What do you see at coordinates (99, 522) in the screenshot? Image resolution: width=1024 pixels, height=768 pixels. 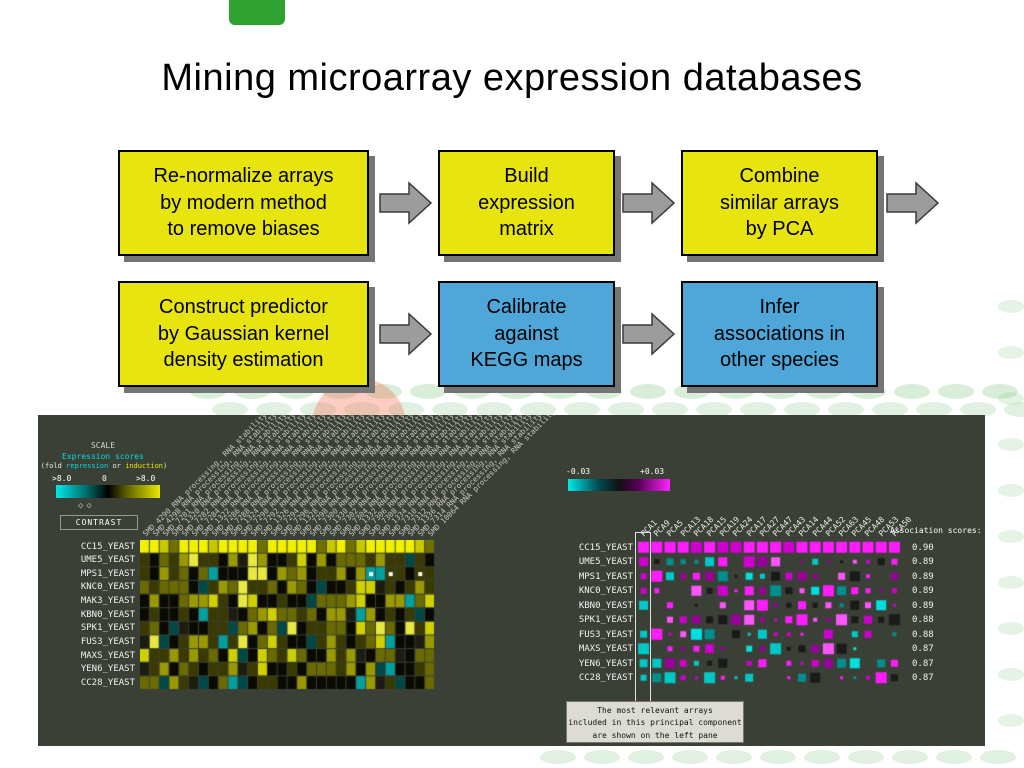 I see `contrast-button: CONTRAST` at bounding box center [99, 522].